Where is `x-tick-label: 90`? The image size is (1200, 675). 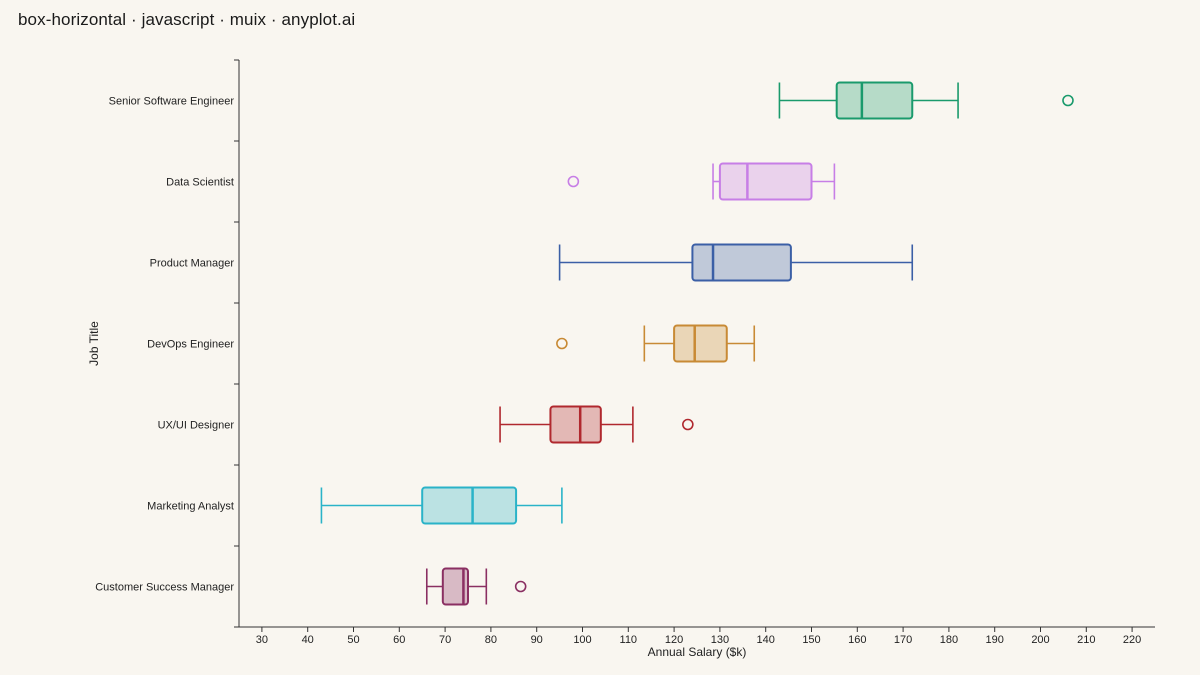
x-tick-label: 90 is located at coordinates (537, 640).